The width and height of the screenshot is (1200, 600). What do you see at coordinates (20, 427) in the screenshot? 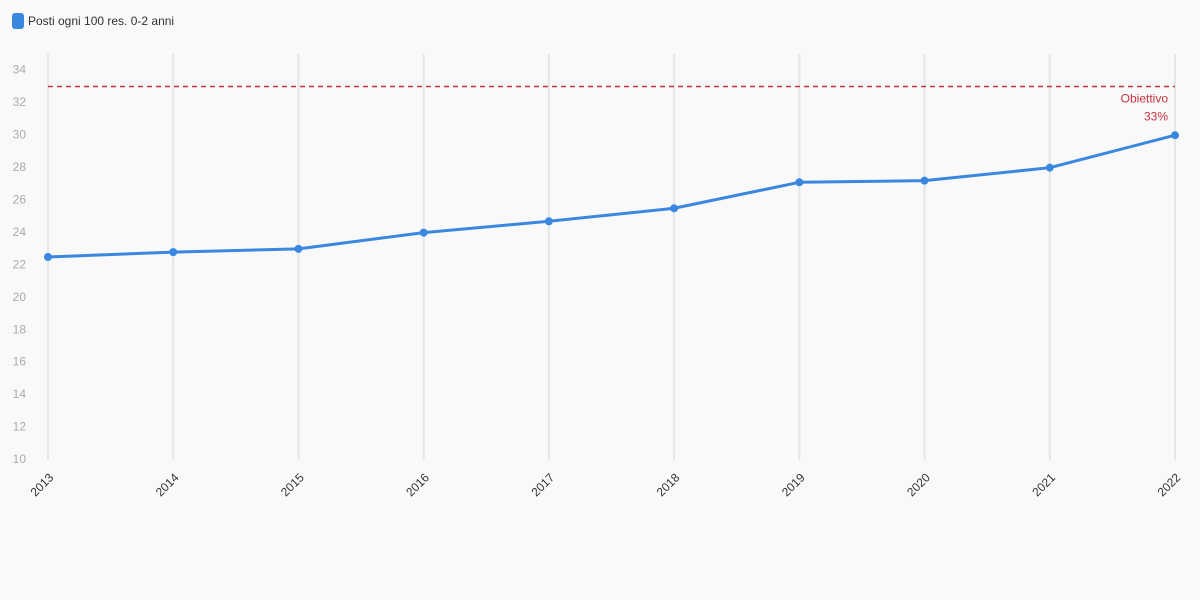
I see `y-tick-label: 12` at bounding box center [20, 427].